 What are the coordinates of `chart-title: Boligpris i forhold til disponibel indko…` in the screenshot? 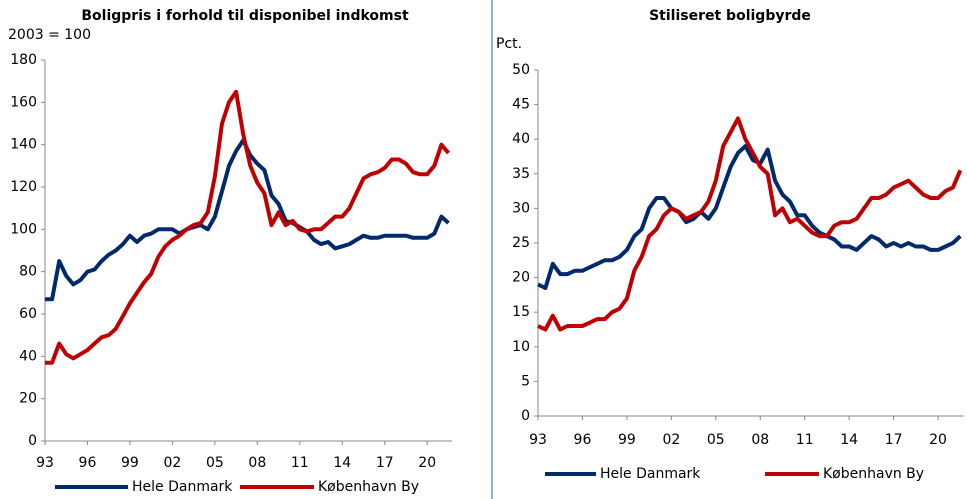 It's located at (245, 16).